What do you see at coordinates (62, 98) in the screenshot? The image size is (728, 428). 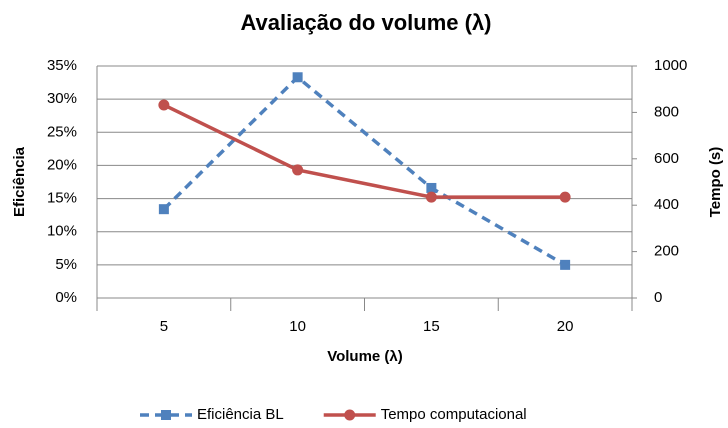 I see `y-tick-label: 30%` at bounding box center [62, 98].